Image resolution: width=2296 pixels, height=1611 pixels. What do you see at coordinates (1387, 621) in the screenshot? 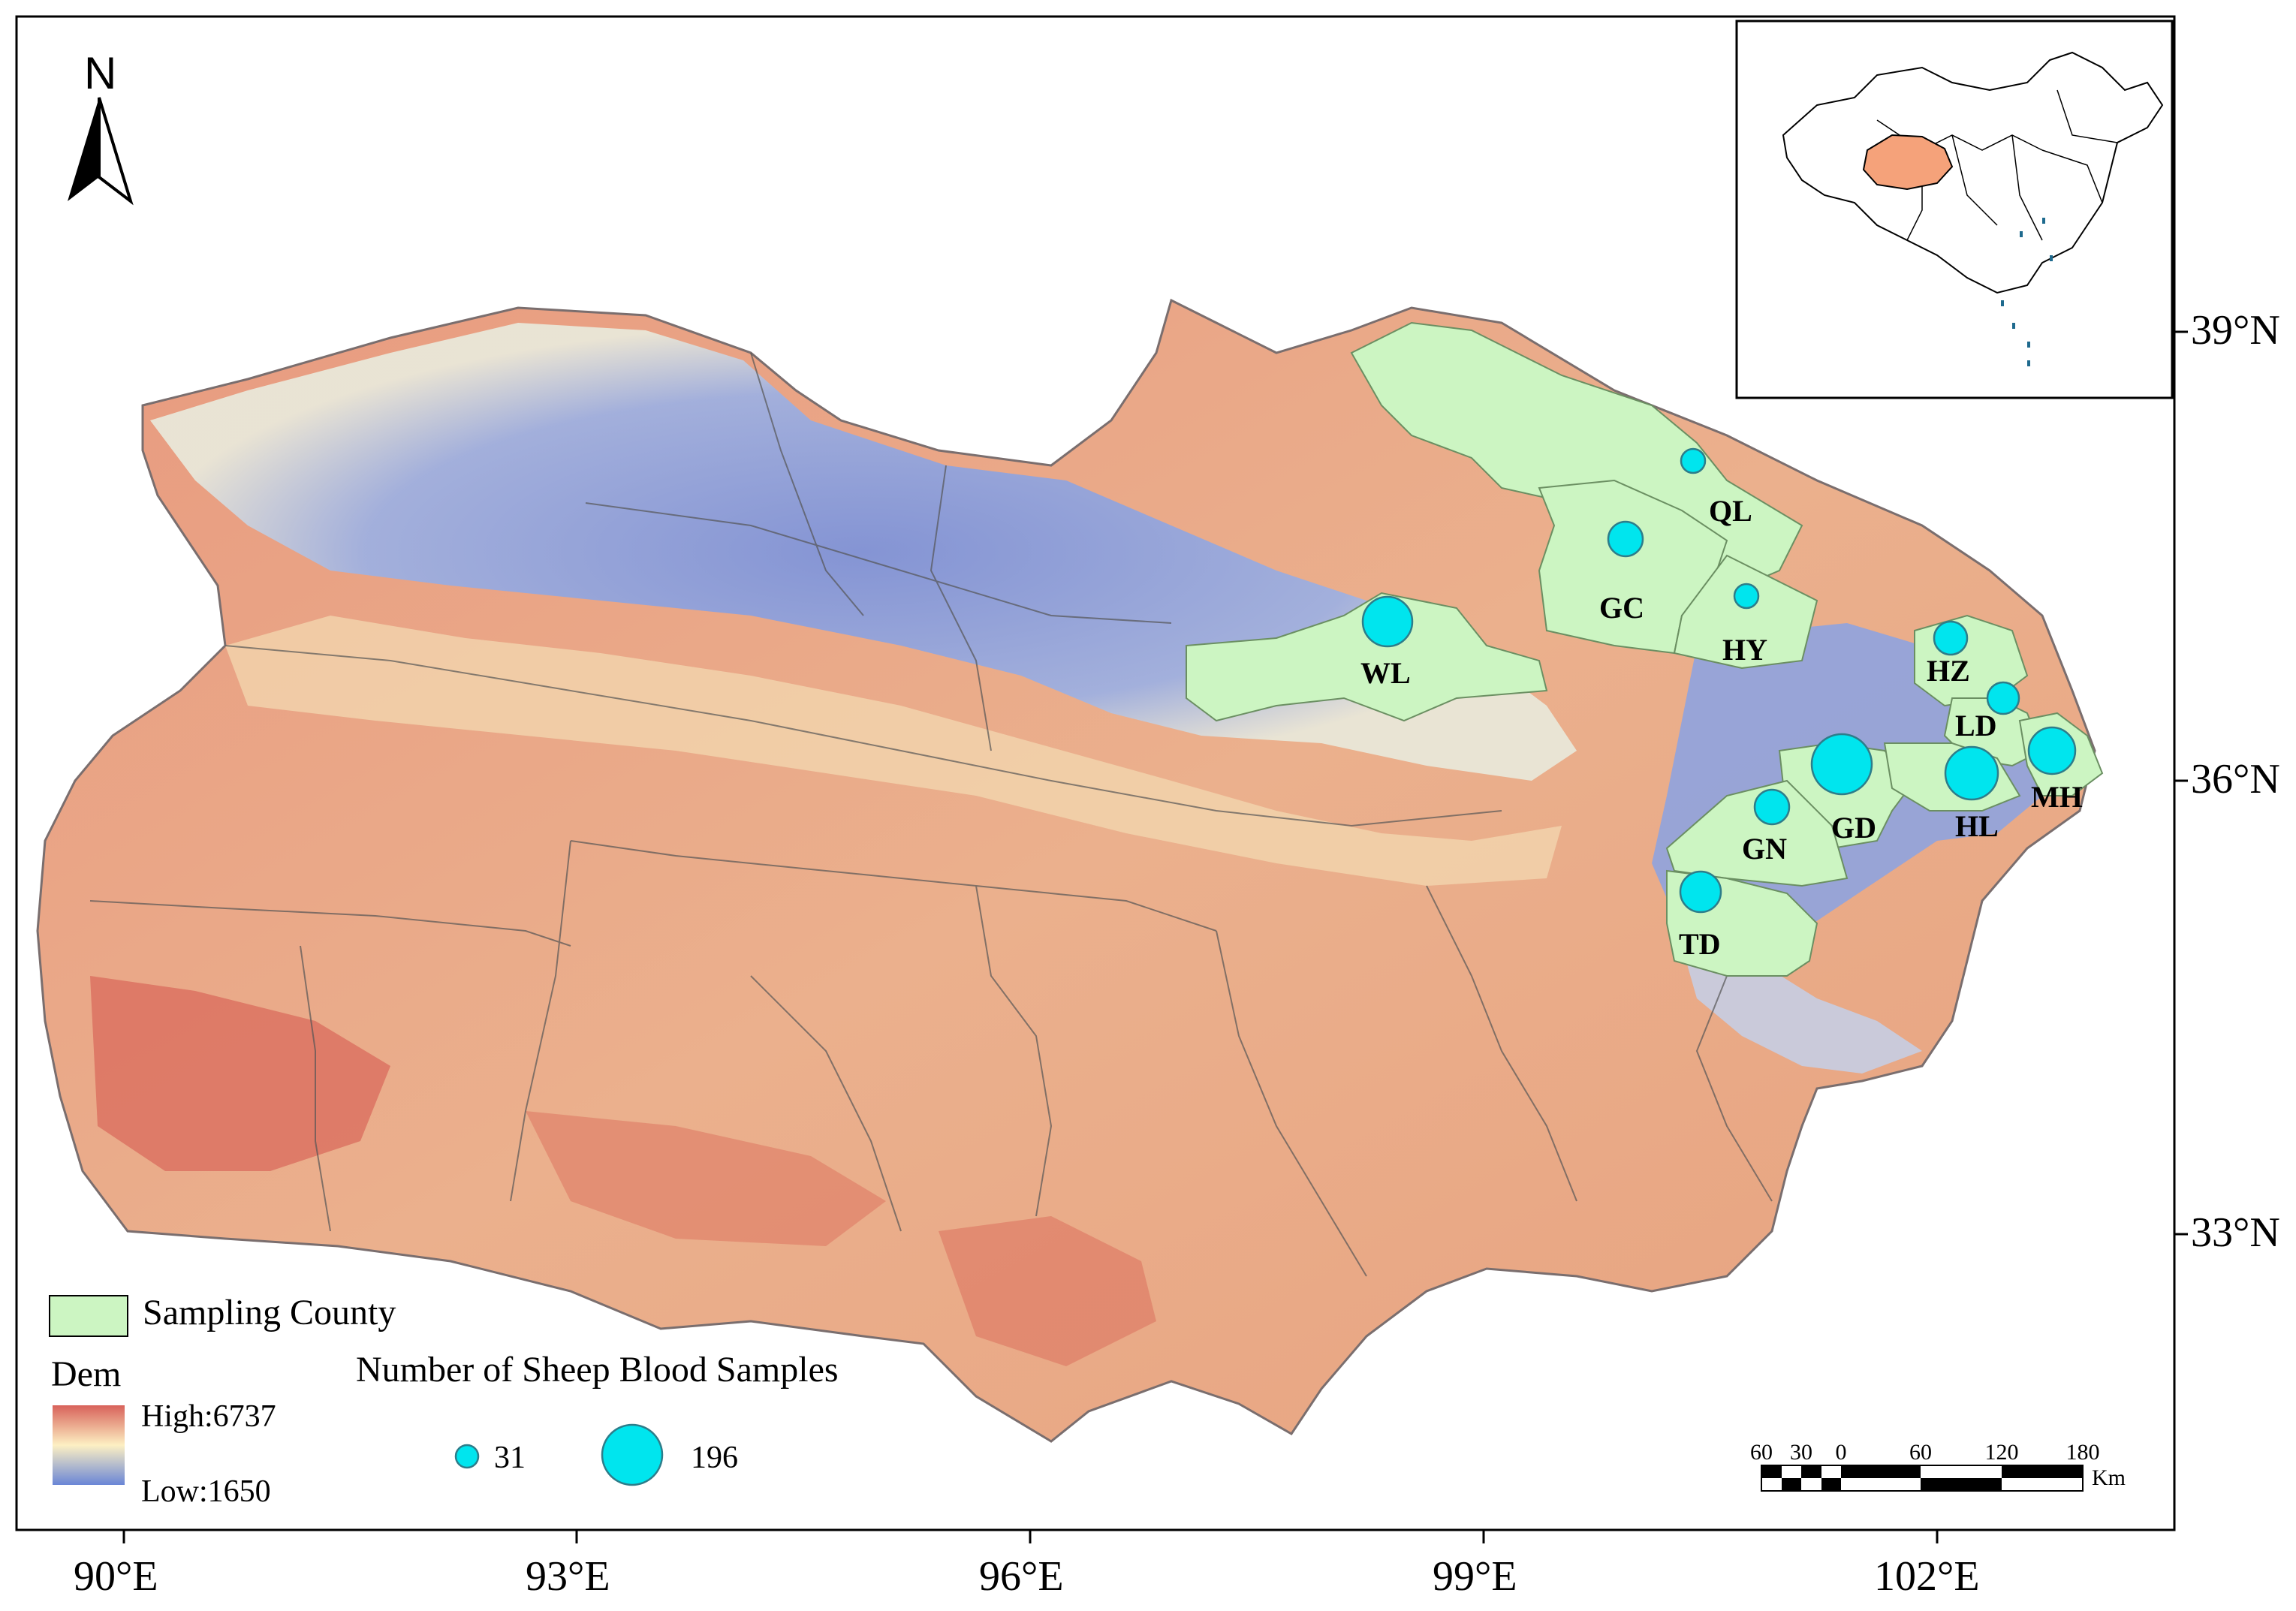
I see `sample-circle-wl` at bounding box center [1387, 621].